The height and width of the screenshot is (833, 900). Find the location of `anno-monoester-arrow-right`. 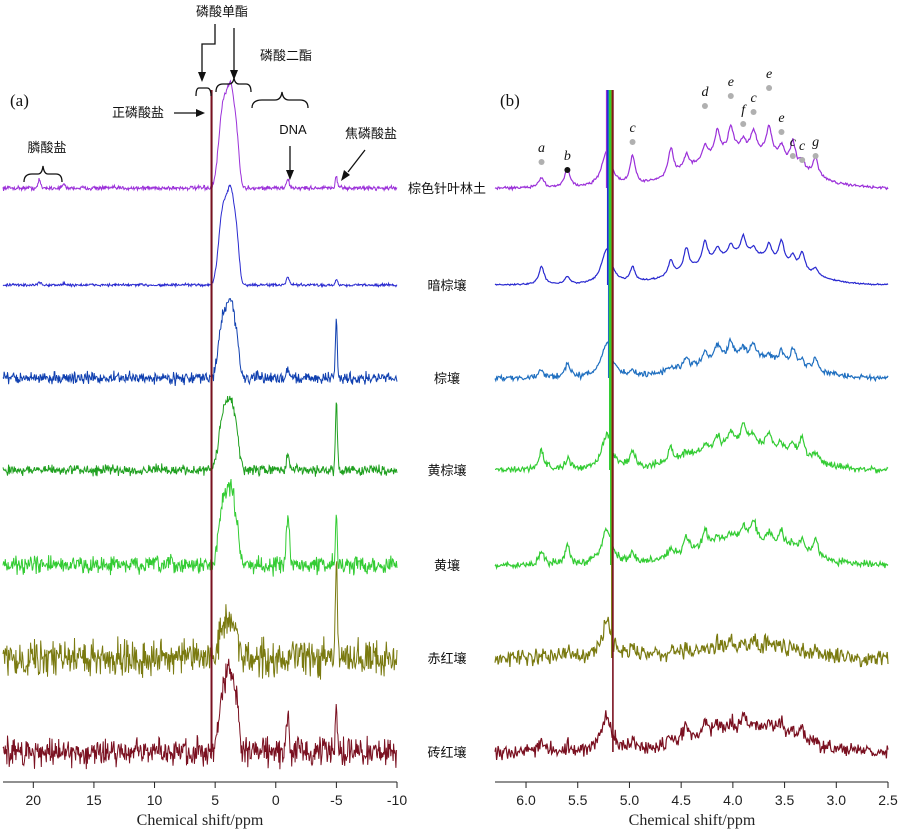

anno-monoester-arrow-right is located at coordinates (234, 75).